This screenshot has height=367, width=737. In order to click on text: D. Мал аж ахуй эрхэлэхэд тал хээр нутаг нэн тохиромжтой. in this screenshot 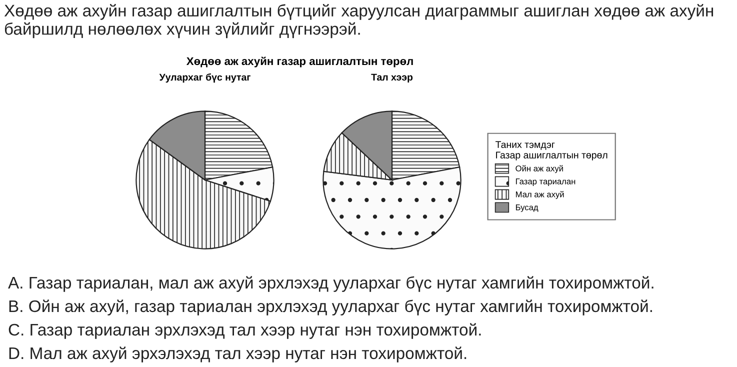, I will do `click(237, 354)`.